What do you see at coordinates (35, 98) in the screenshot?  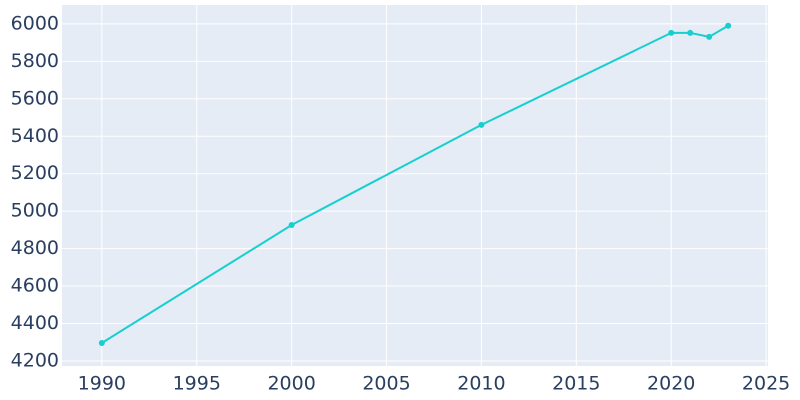 I see `y-tick-label: 5600` at bounding box center [35, 98].